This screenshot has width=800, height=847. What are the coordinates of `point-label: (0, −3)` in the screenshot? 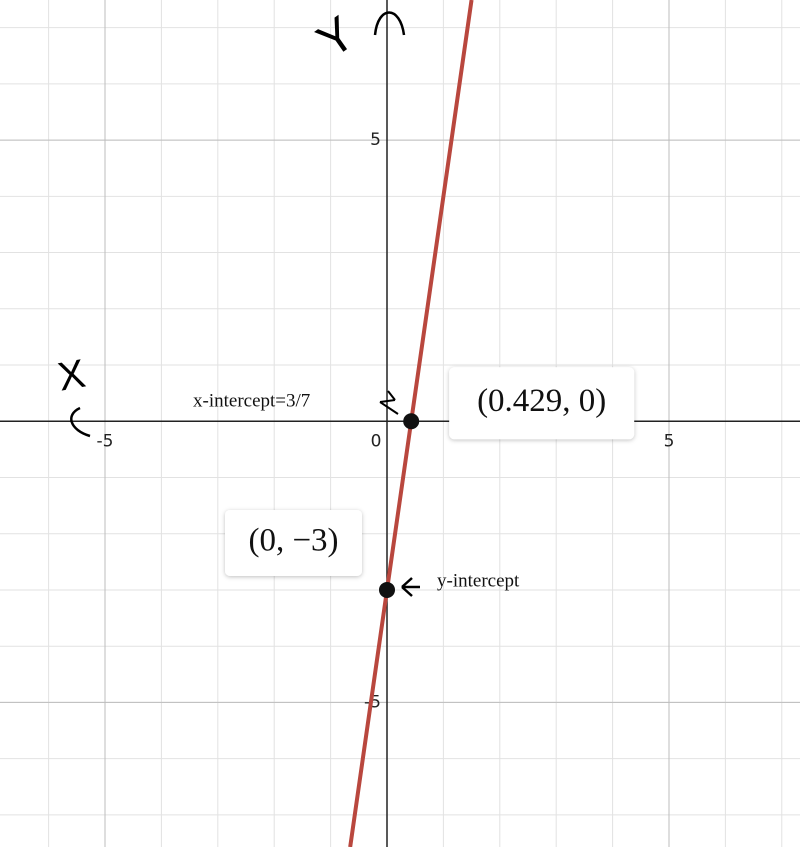 It's located at (293, 541).